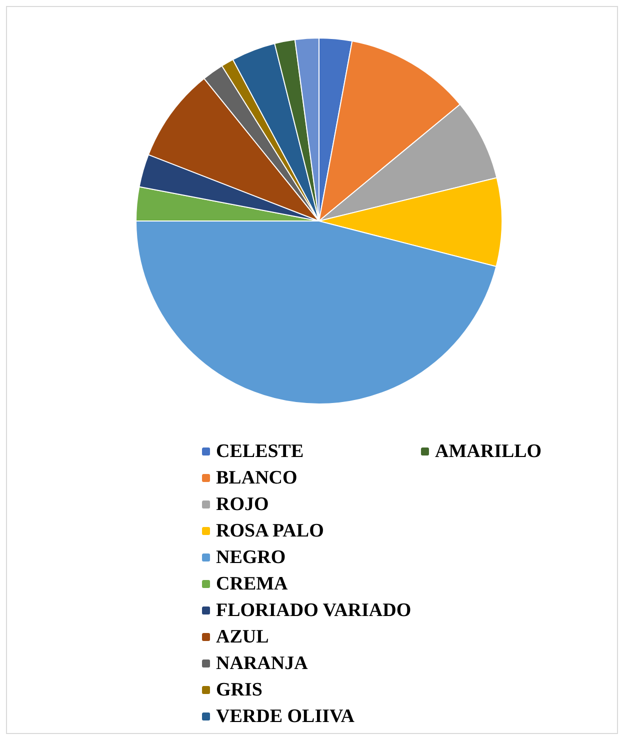 The height and width of the screenshot is (736, 625). Describe the element at coordinates (242, 504) in the screenshot. I see `legend-label: ROJO` at that location.